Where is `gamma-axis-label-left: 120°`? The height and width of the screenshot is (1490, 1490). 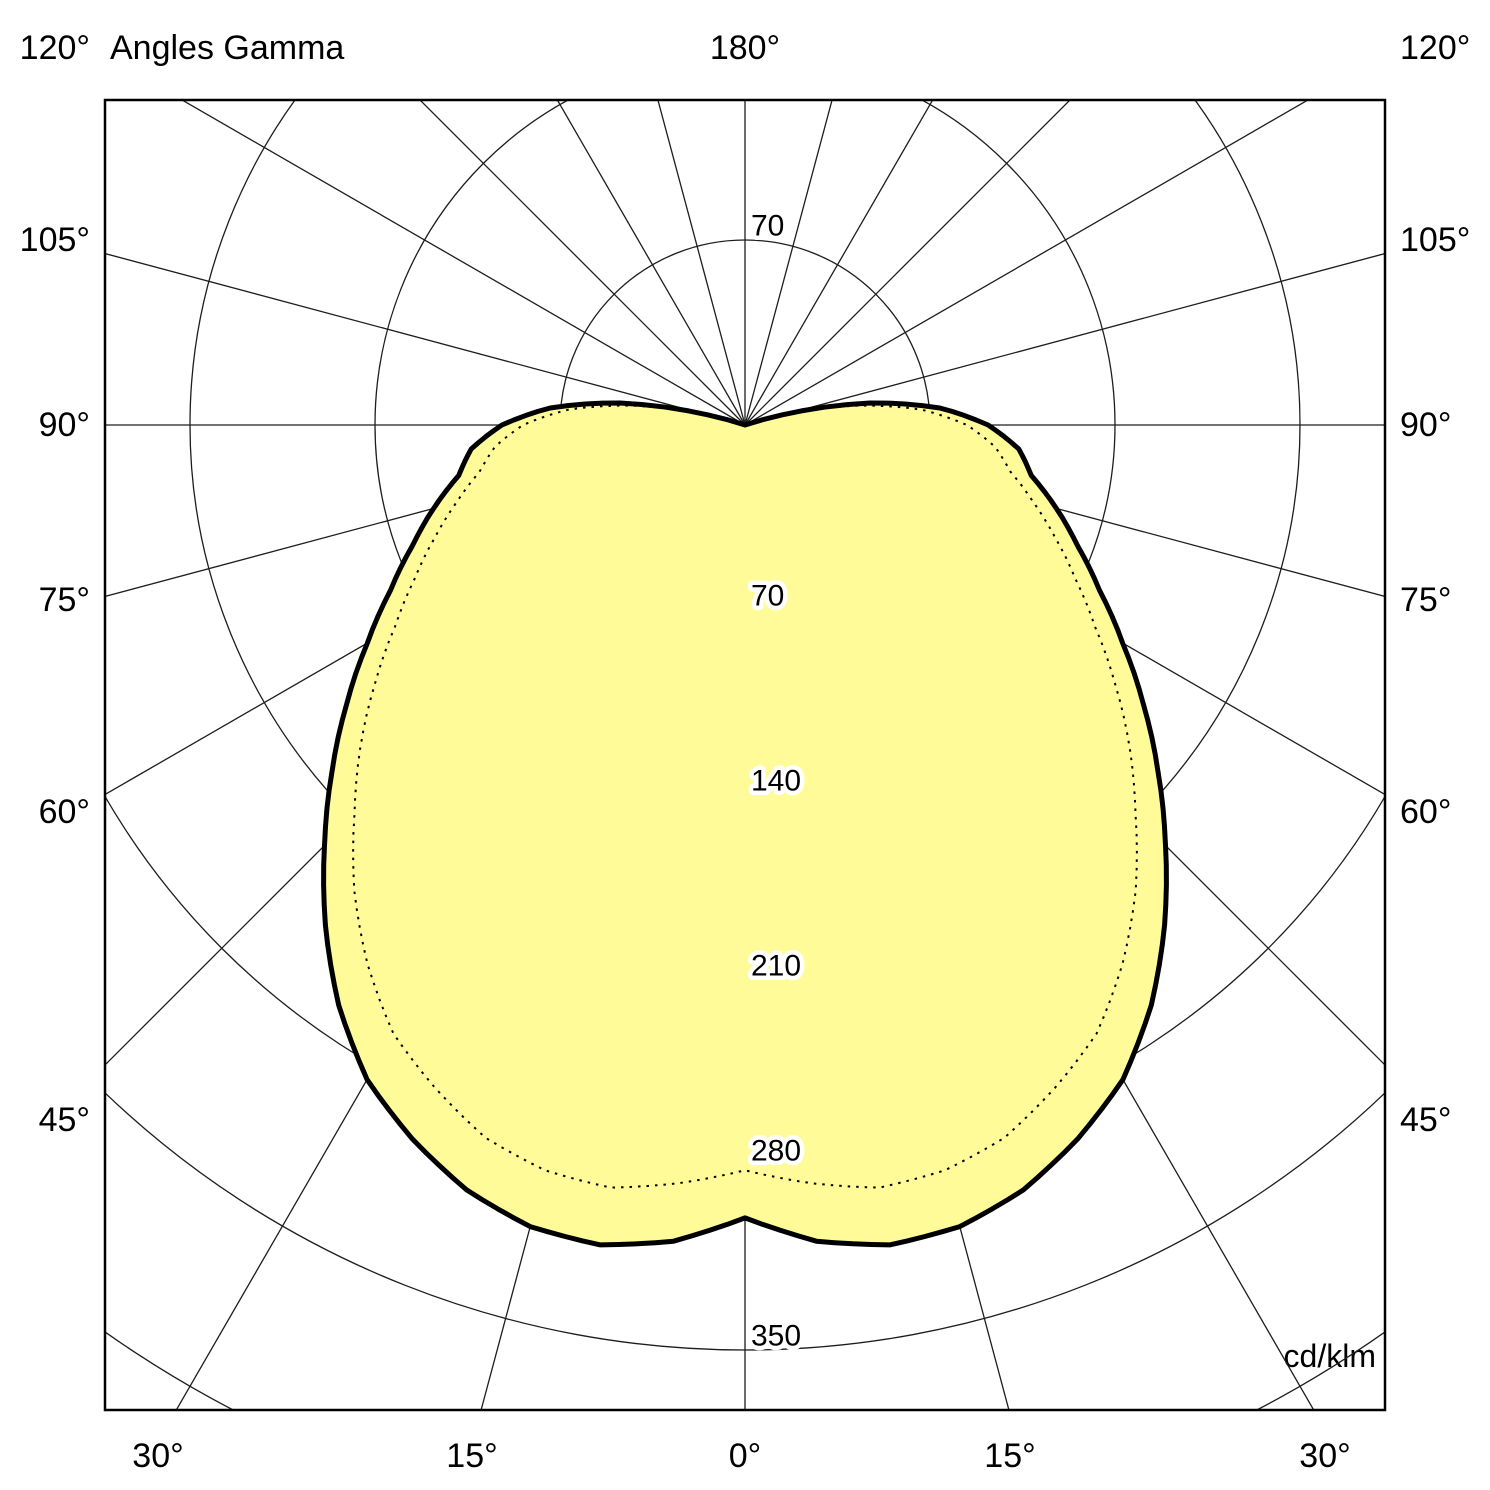
gamma-axis-label-left: 120° is located at coordinates (55, 48).